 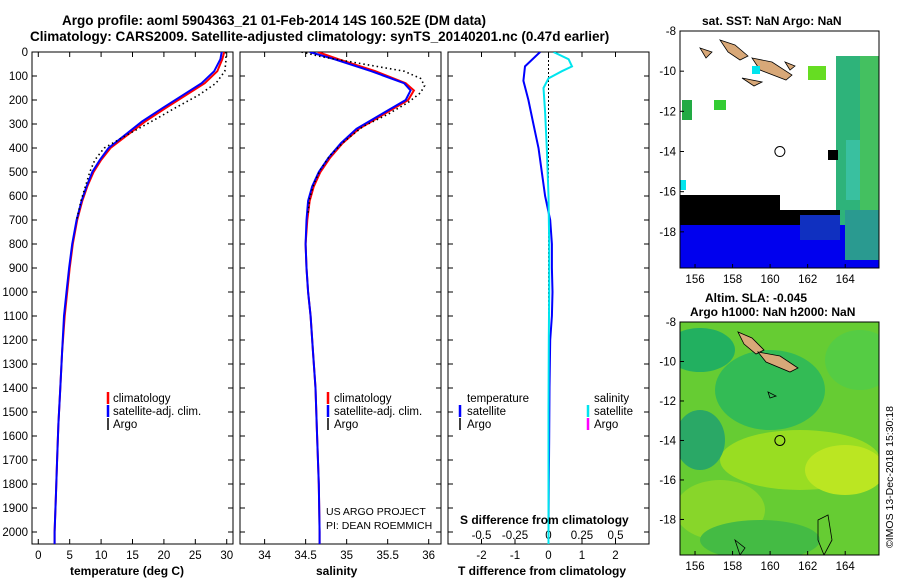 What do you see at coordinates (226, 556) in the screenshot?
I see `x-tick-label: 30` at bounding box center [226, 556].